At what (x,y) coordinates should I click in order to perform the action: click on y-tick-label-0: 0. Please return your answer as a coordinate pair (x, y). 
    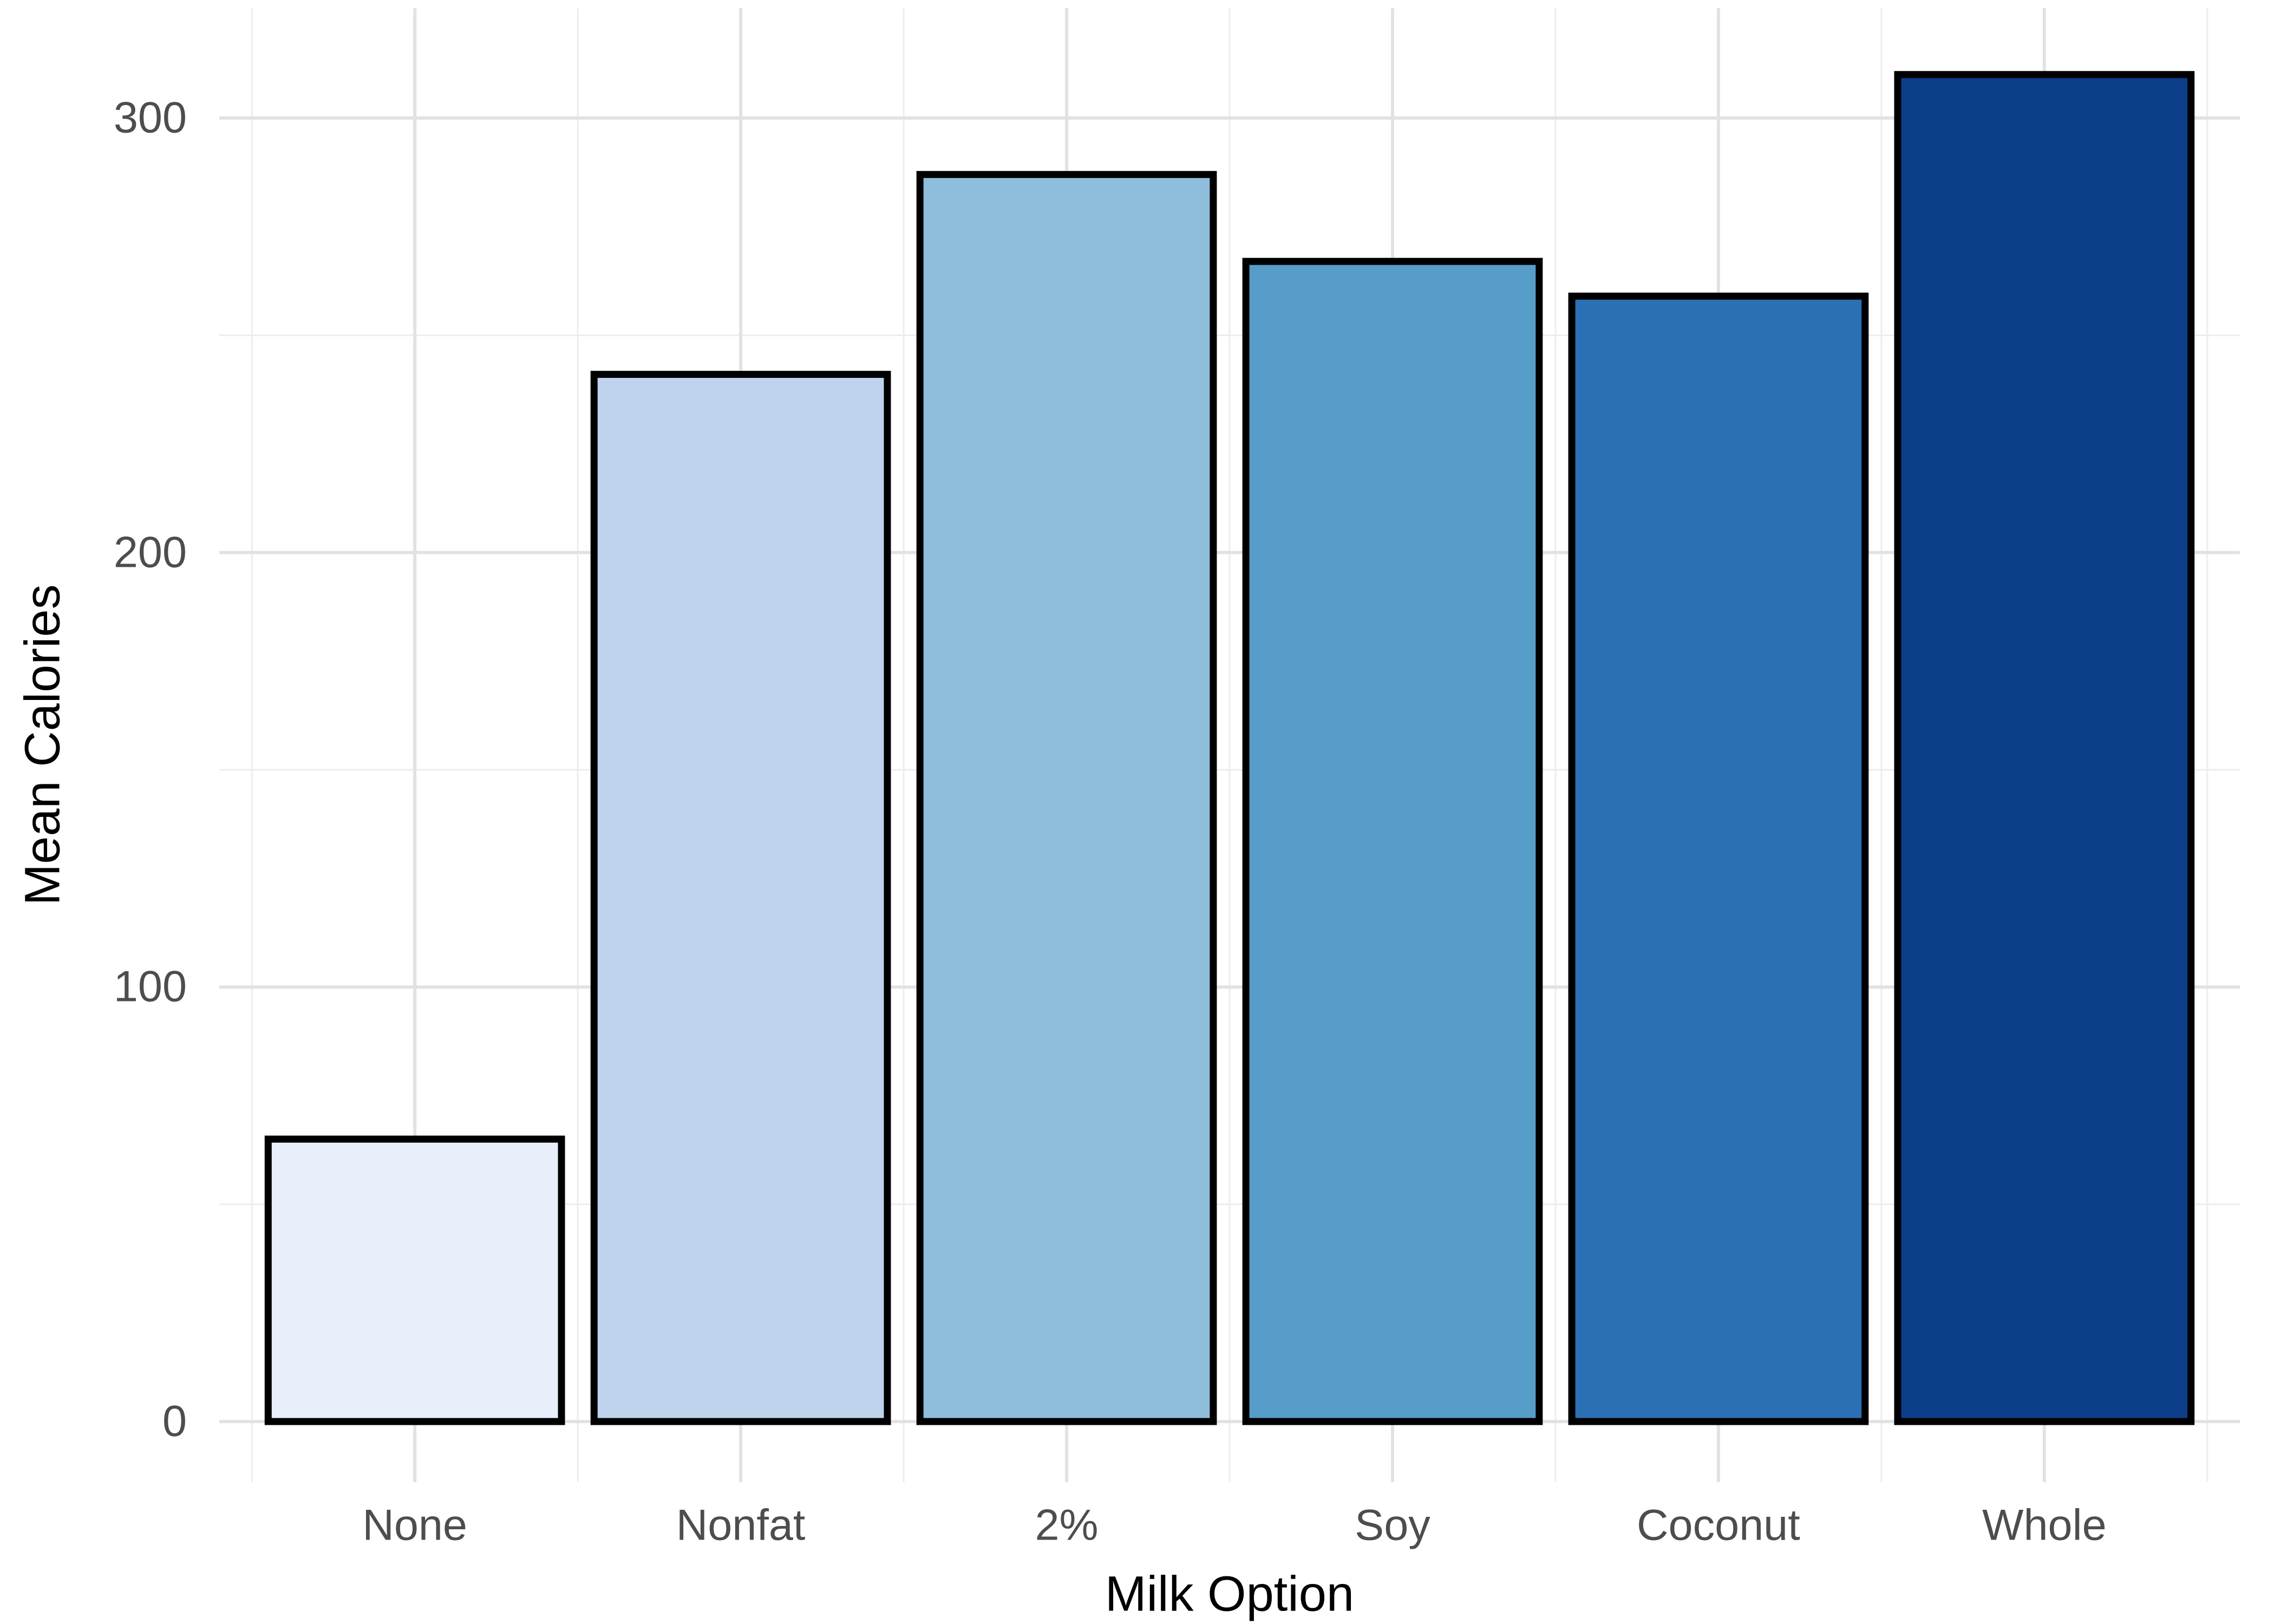
    Looking at the image, I should click on (175, 1421).